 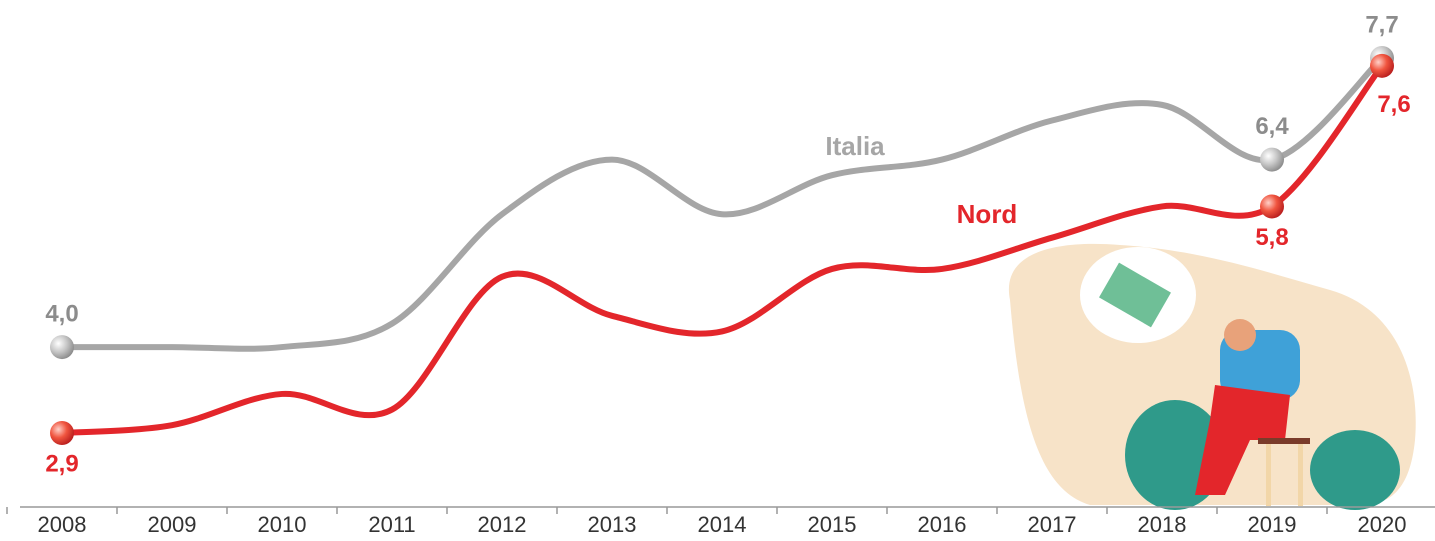 What do you see at coordinates (61, 463) in the screenshot?
I see `value-label: 2,9` at bounding box center [61, 463].